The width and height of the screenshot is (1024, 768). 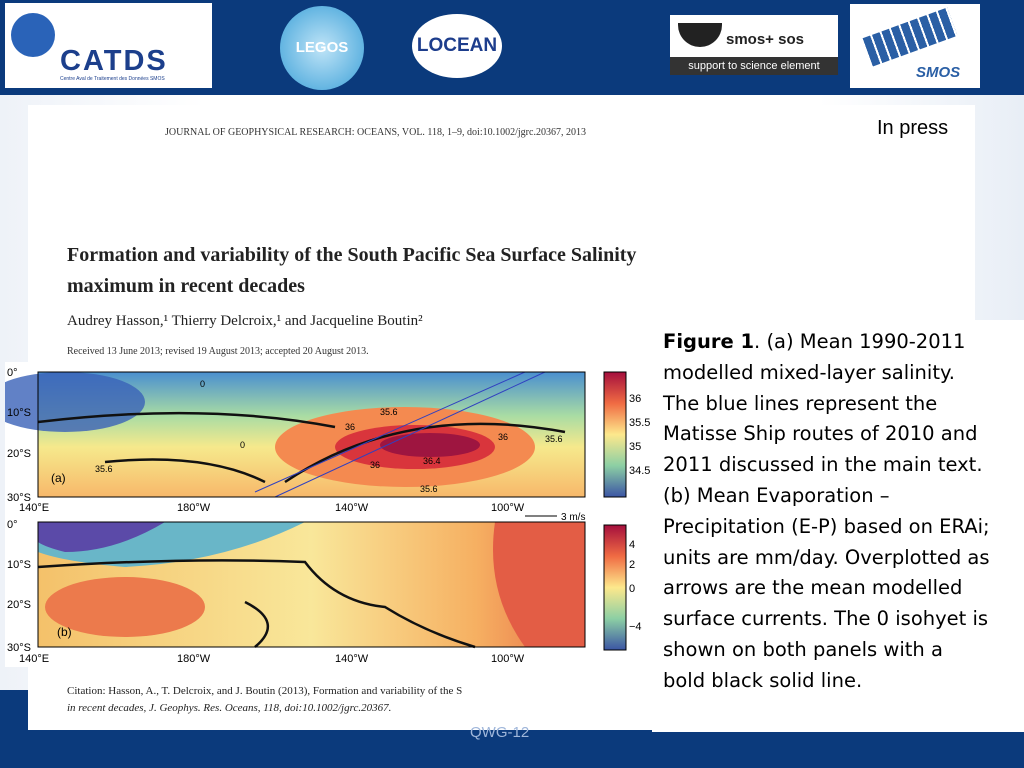 What do you see at coordinates (803, 649) in the screenshot?
I see `caption-line: shown on both panels with a` at bounding box center [803, 649].